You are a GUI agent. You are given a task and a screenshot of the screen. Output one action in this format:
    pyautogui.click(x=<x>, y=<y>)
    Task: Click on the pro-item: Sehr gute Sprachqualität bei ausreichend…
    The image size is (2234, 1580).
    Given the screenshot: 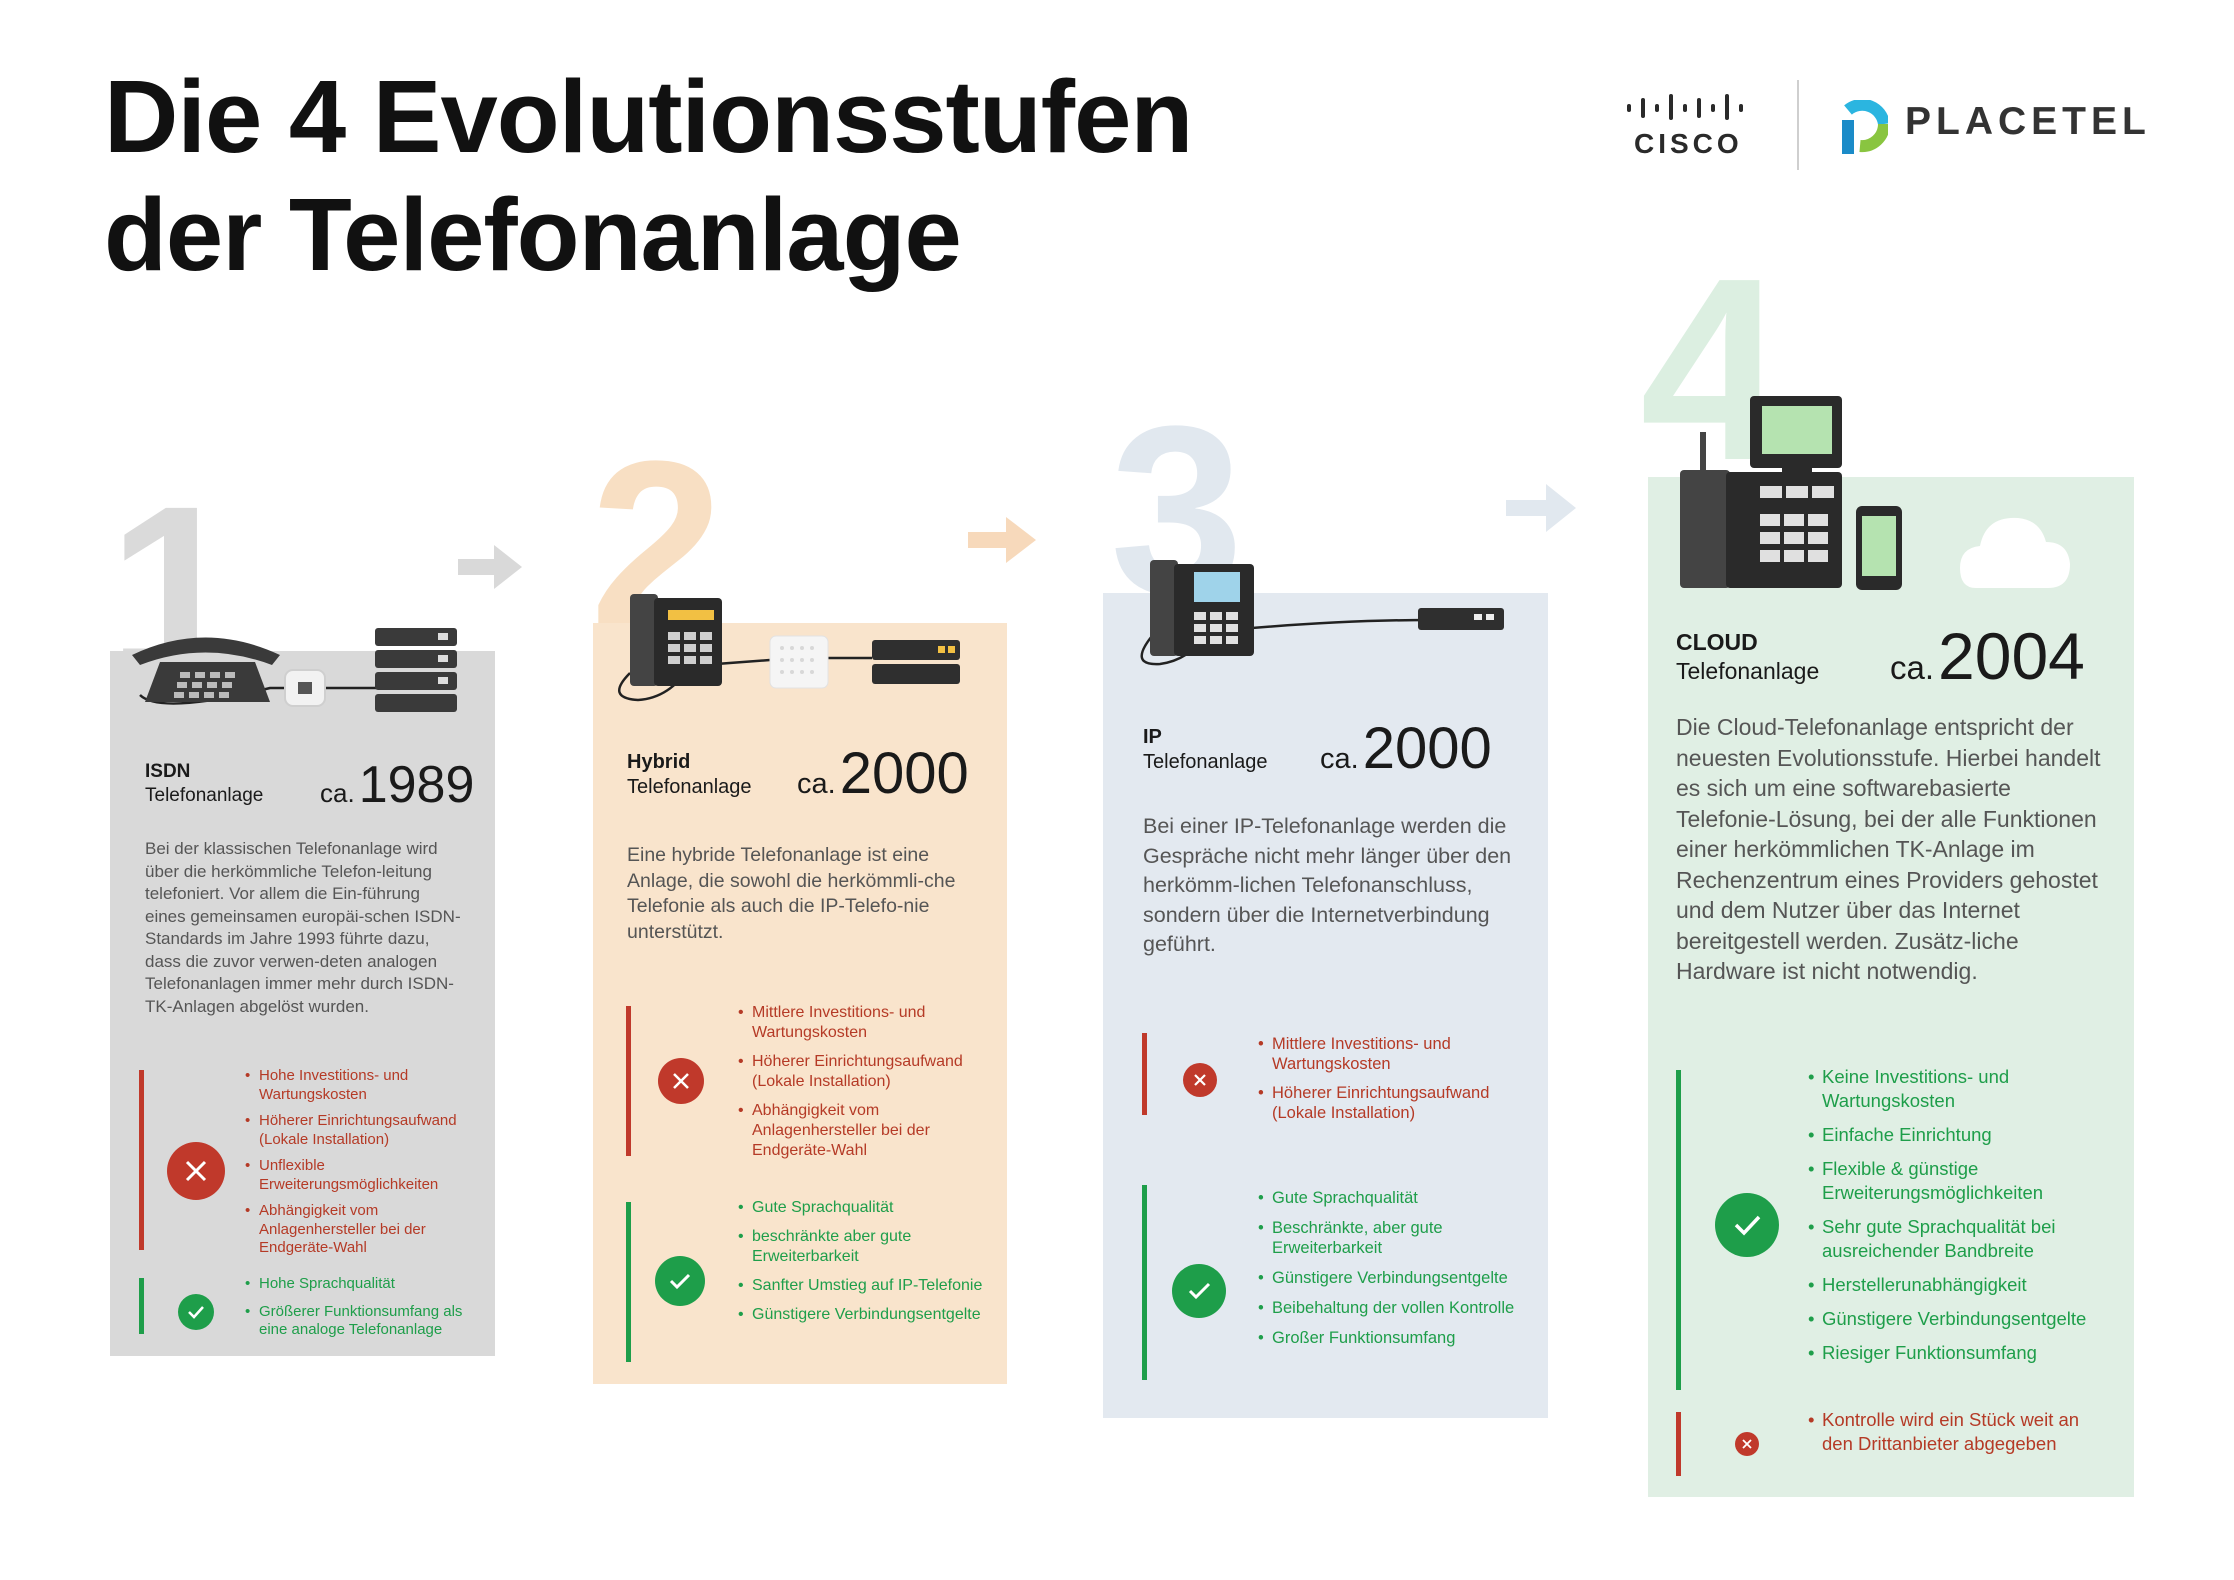 What is the action you would take?
    pyautogui.click(x=1958, y=1239)
    